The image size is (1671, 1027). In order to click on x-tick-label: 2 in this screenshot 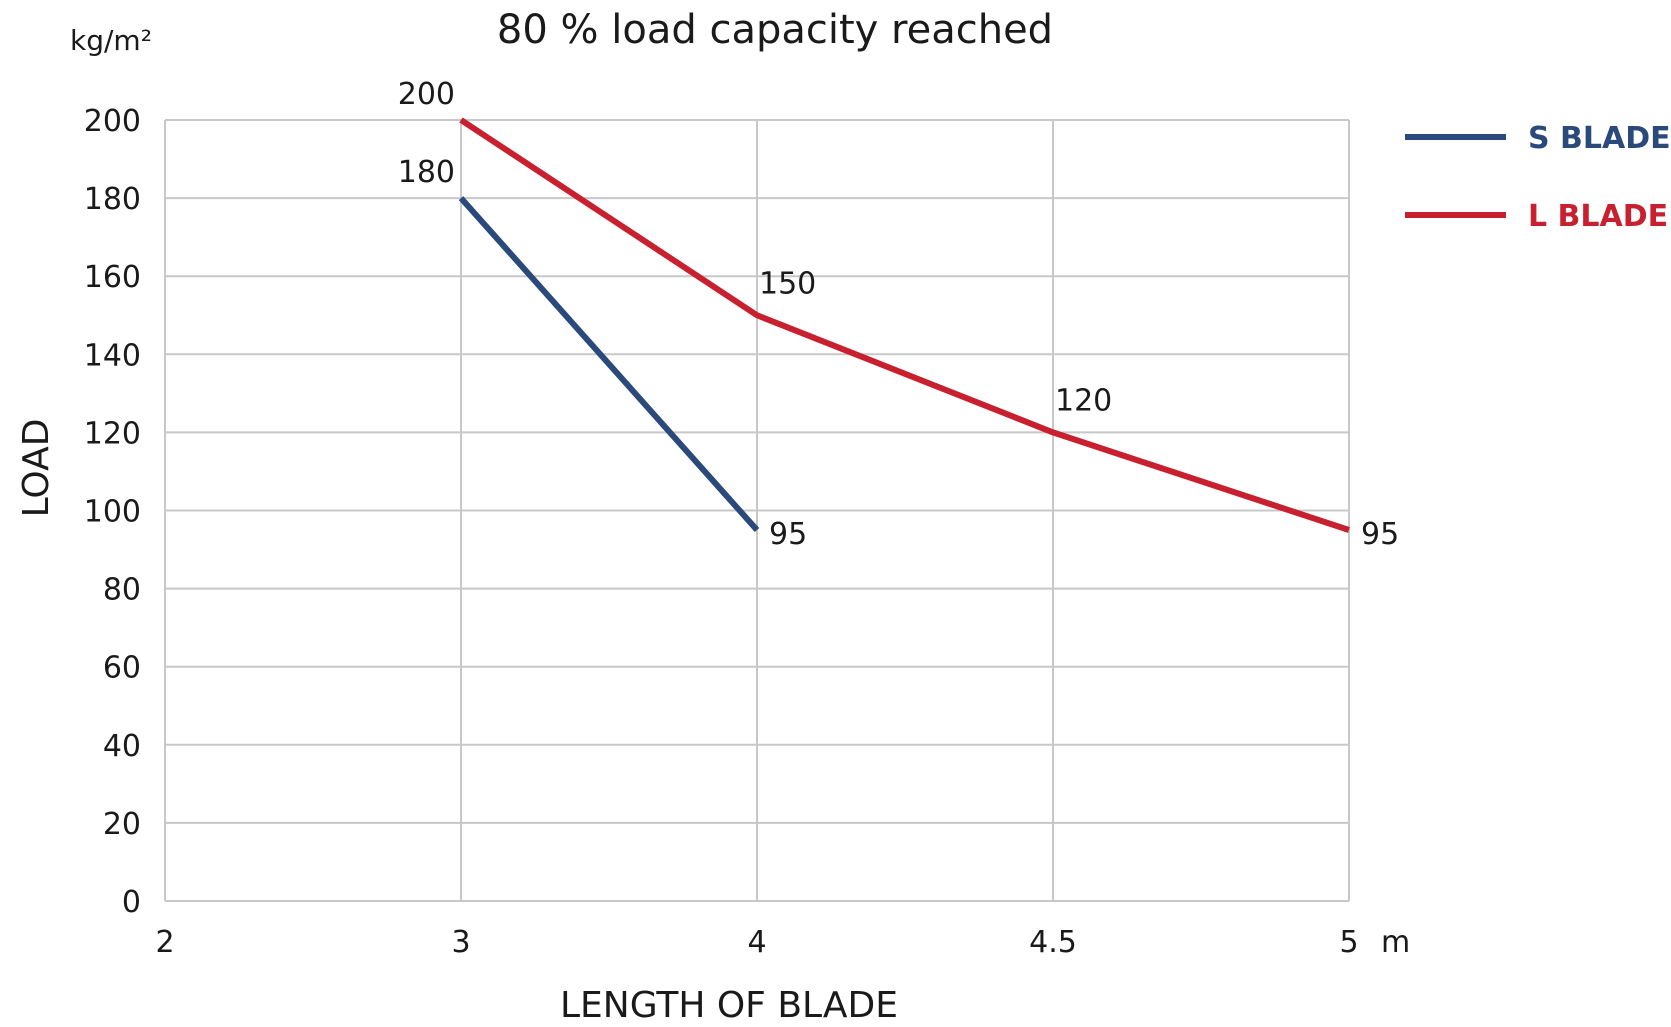, I will do `click(164, 942)`.